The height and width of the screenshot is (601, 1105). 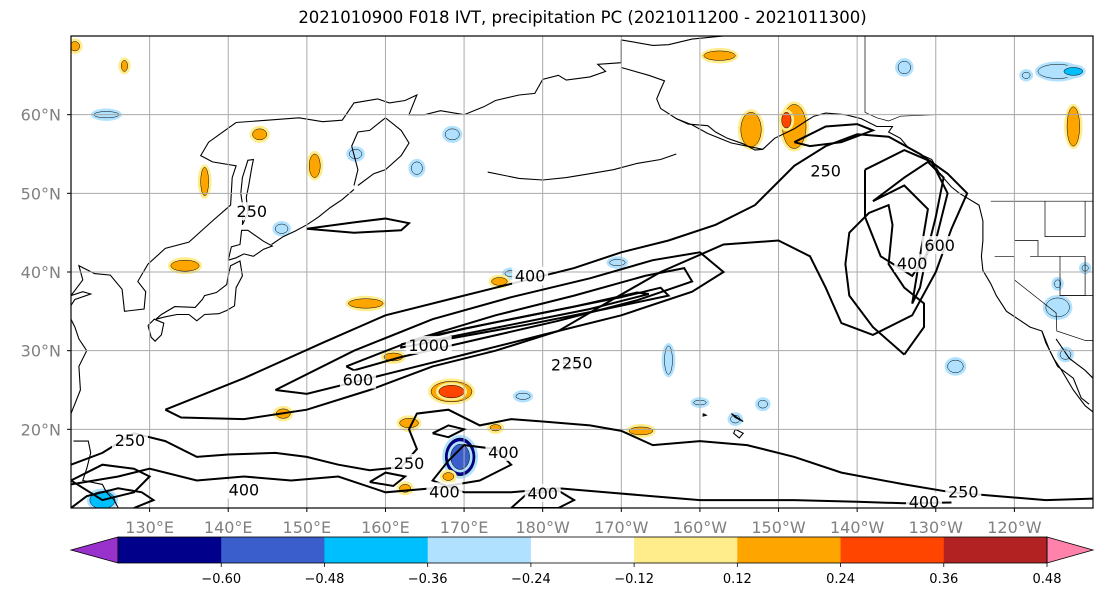 What do you see at coordinates (307, 527) in the screenshot?
I see `x-tick-label: 150°E` at bounding box center [307, 527].